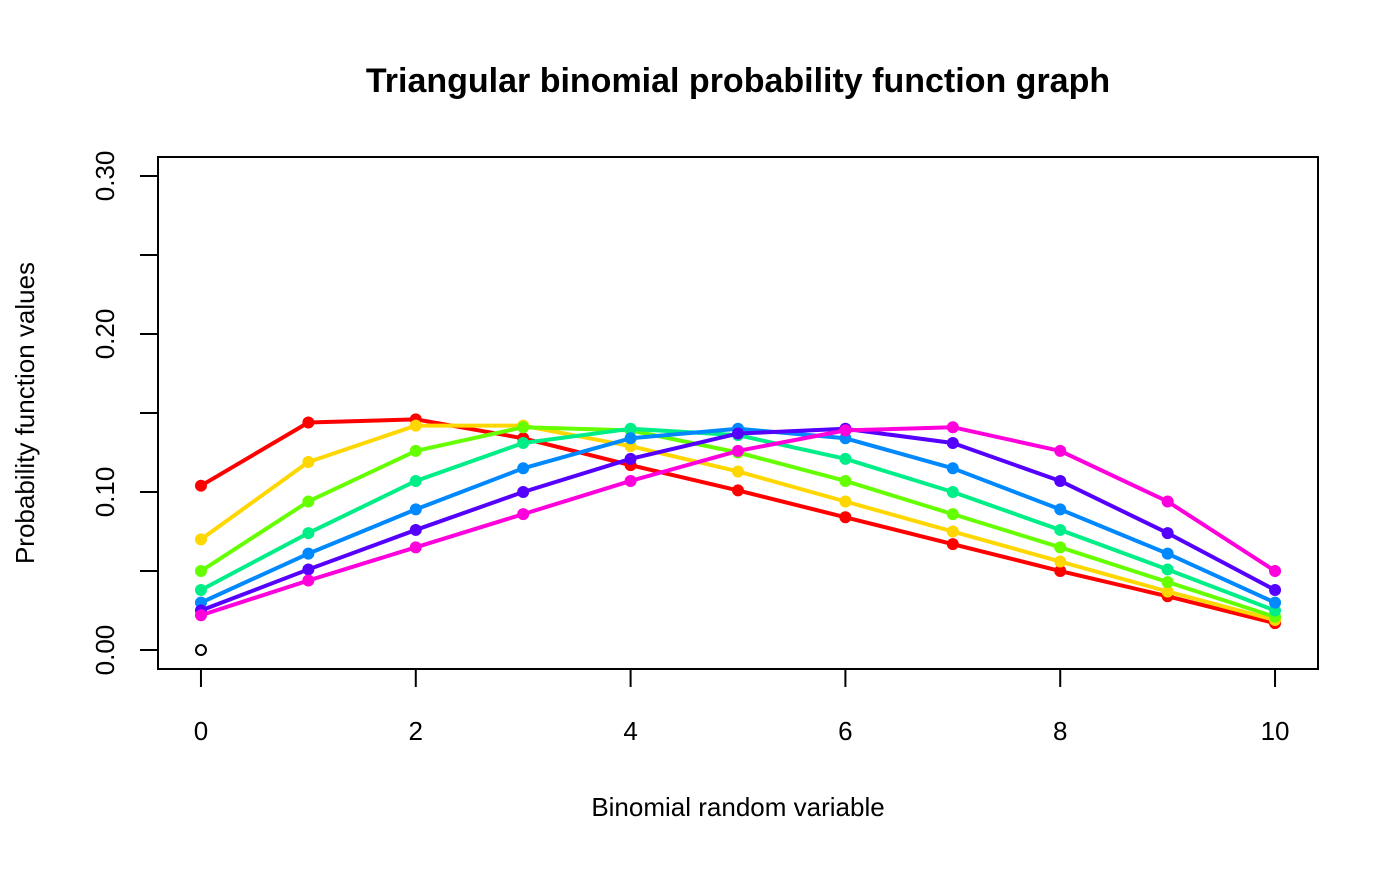 The image size is (1400, 871). I want to click on x-tick-label: 8, so click(1060, 731).